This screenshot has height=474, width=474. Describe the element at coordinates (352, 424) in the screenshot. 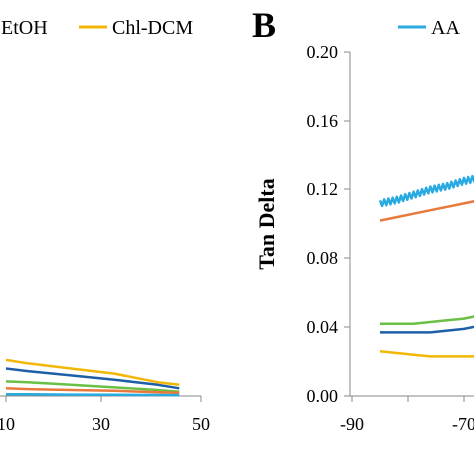

I see `right-x-tick-label: -90` at that location.